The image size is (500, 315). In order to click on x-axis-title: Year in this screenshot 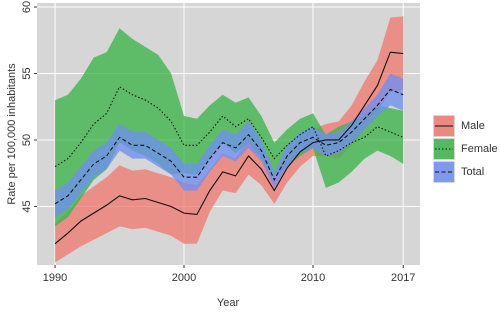, I will do `click(228, 303)`.